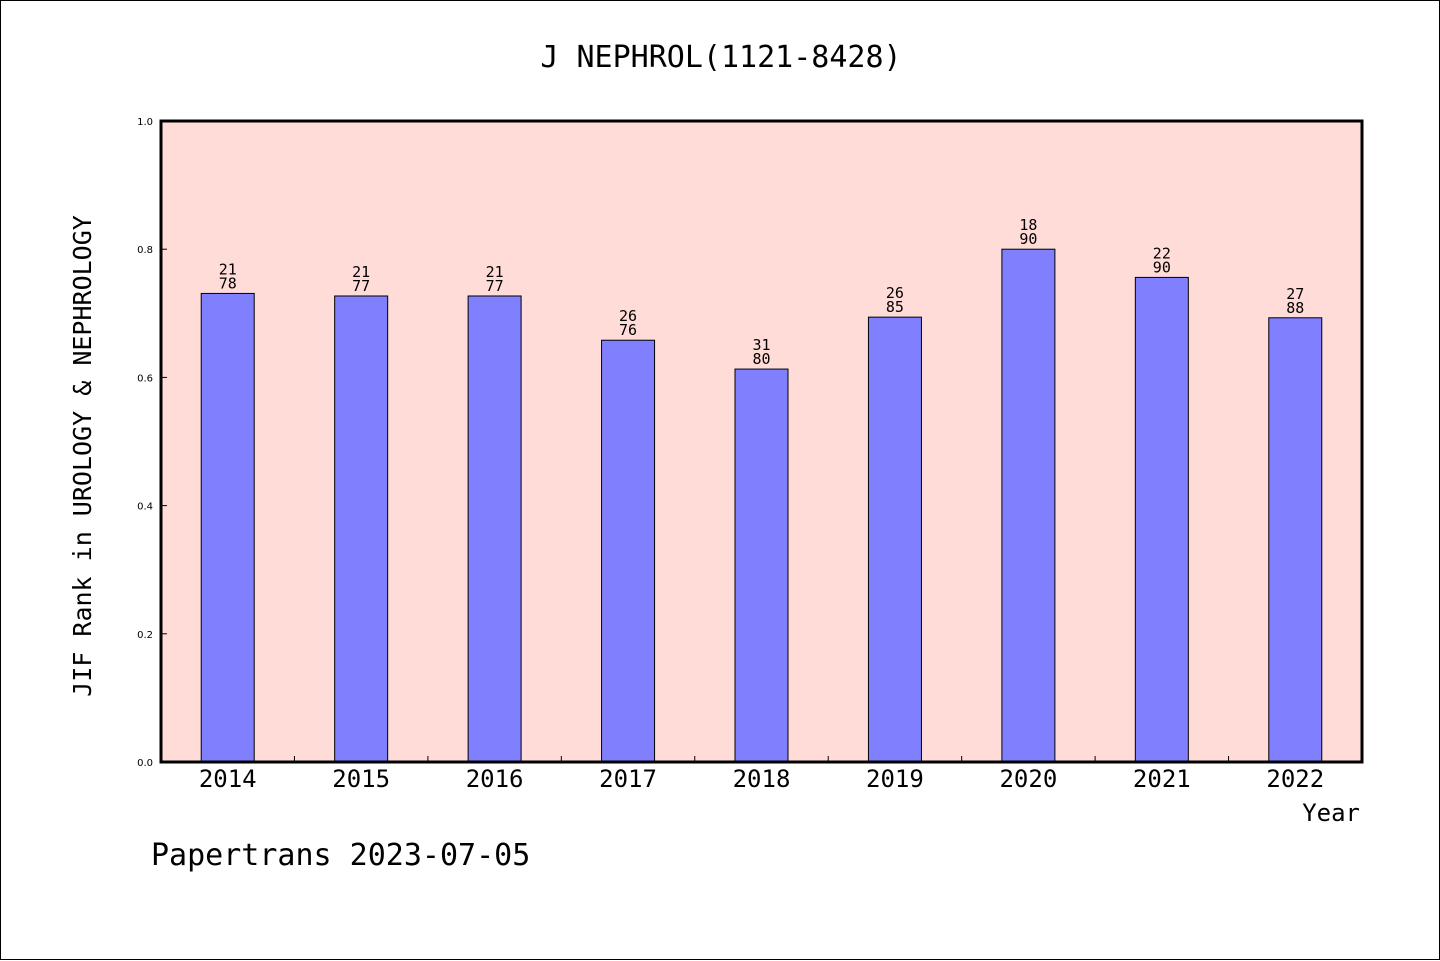 The width and height of the screenshot is (1440, 961). Describe the element at coordinates (628, 330) in the screenshot. I see `bar-total-label: 76` at that location.